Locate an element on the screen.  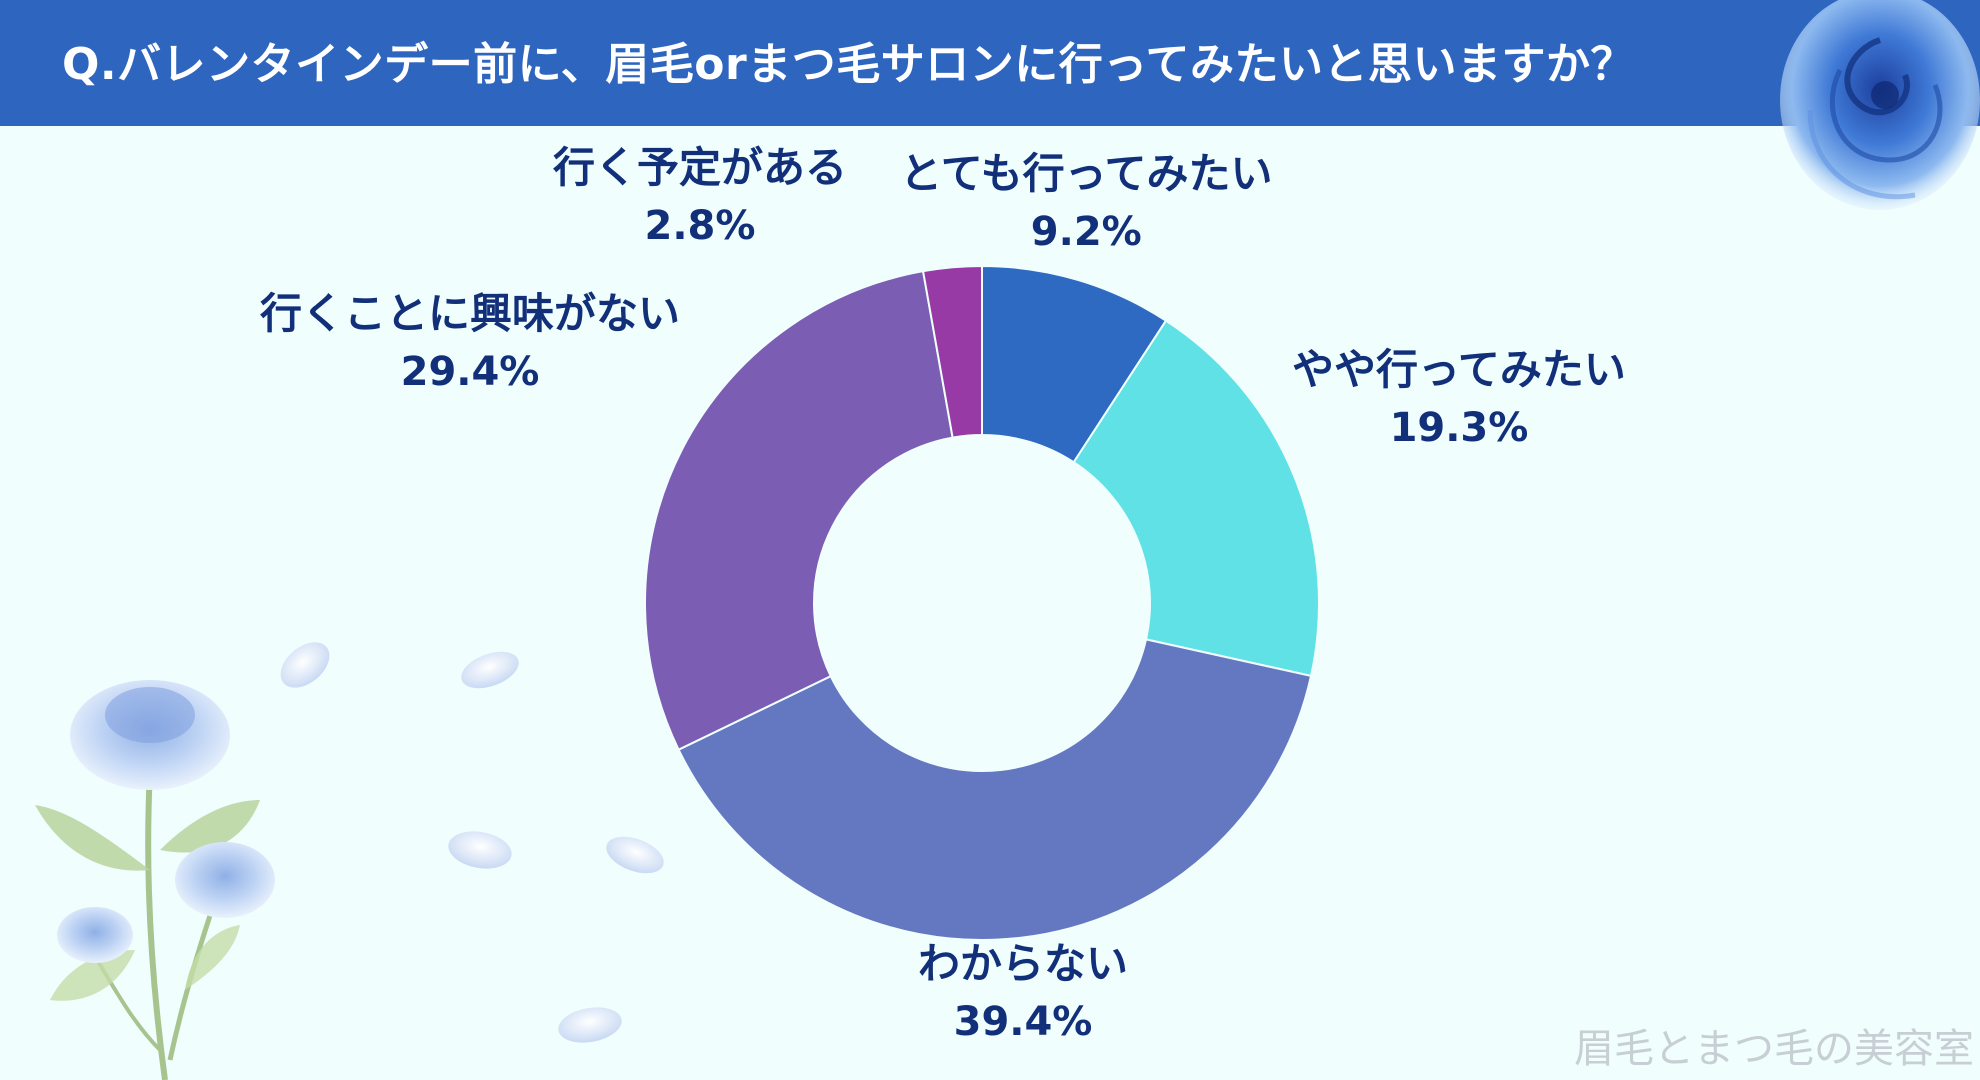
slice-category-label: やや行ってみたい is located at coordinates (1459, 369).